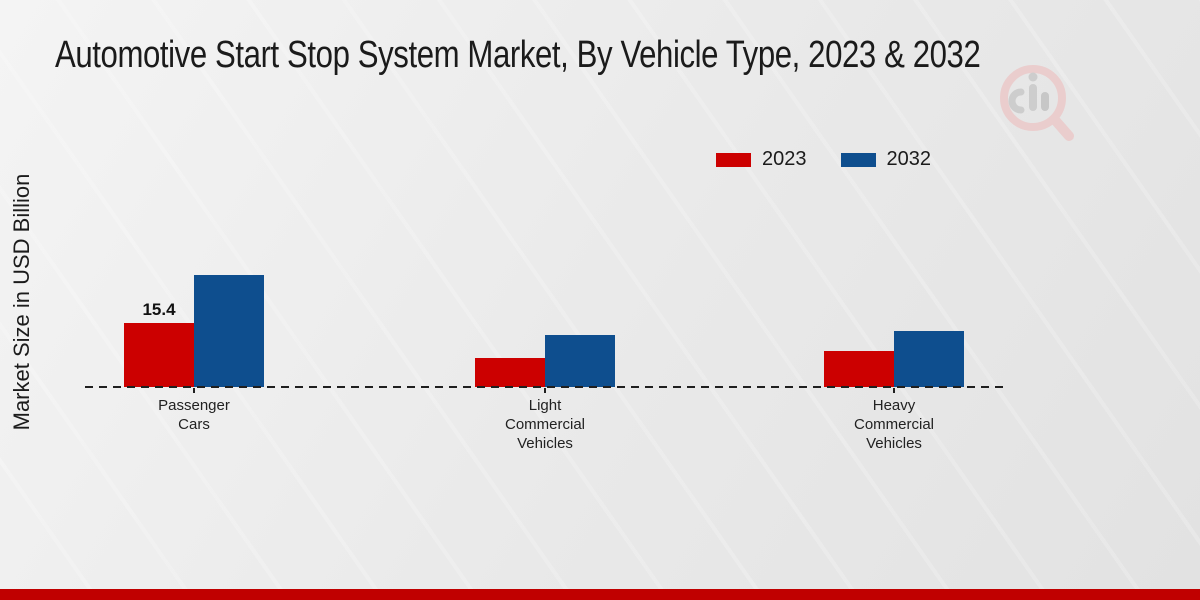 This screenshot has height=600, width=1200. What do you see at coordinates (909, 159) in the screenshot?
I see `legend-label-2032: 2032` at bounding box center [909, 159].